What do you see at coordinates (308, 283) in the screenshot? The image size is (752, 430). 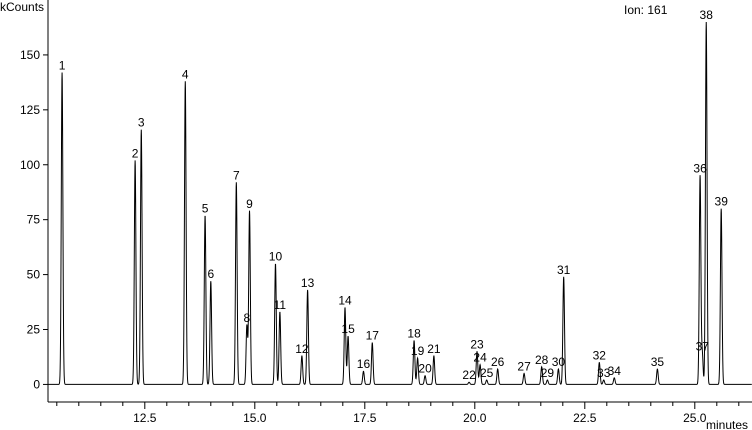 I see `peak-label-13: 13` at bounding box center [308, 283].